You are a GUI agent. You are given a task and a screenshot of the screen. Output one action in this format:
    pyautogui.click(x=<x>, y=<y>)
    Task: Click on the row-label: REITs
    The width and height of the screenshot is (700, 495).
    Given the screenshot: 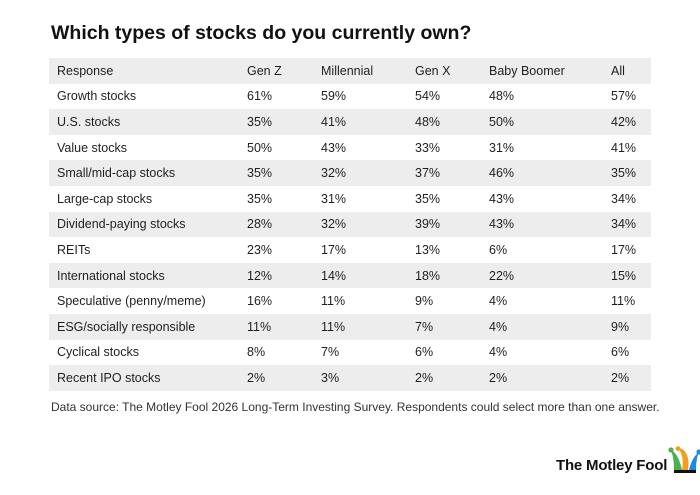 What is the action you would take?
    pyautogui.click(x=74, y=249)
    